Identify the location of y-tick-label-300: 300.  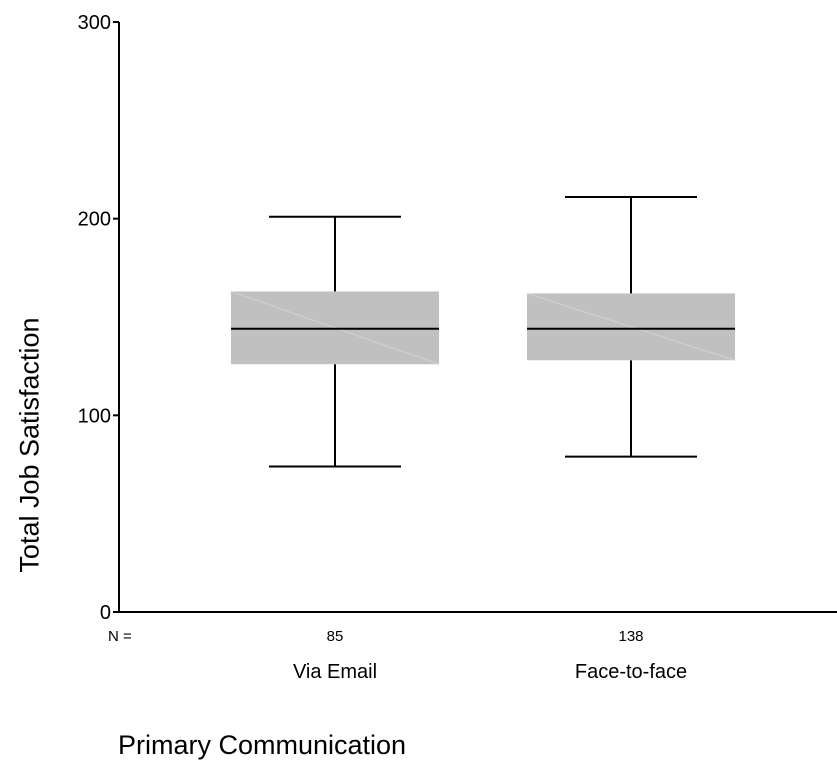
(94, 23).